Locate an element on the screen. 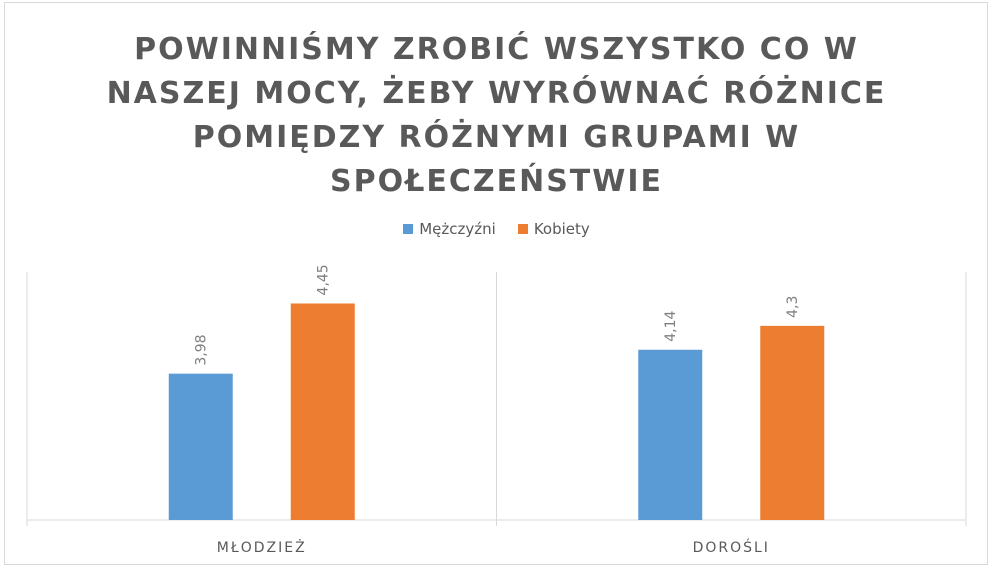  chart-legend: Mężczyźni Kobiety is located at coordinates (496, 229).